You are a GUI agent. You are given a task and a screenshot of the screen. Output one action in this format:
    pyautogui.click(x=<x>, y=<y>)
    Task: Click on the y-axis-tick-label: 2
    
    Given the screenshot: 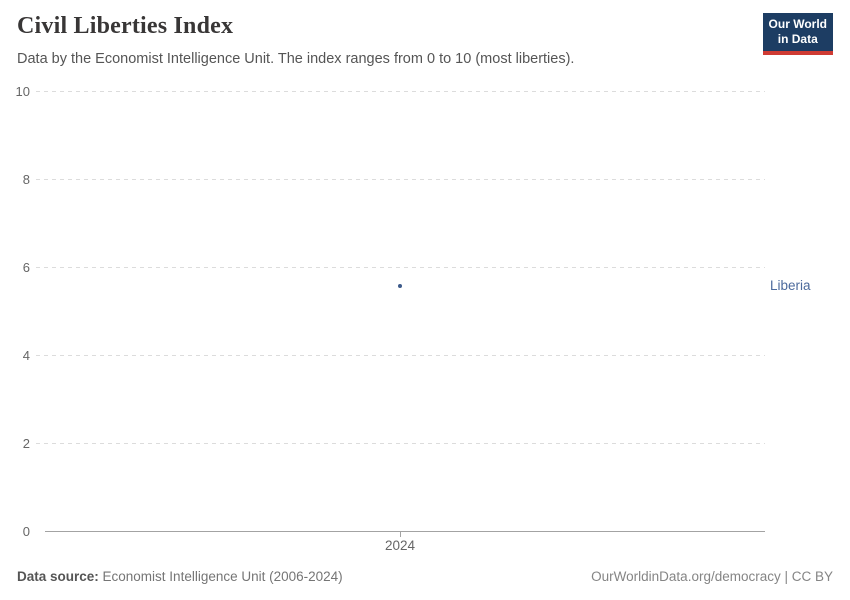 What is the action you would take?
    pyautogui.click(x=26, y=443)
    